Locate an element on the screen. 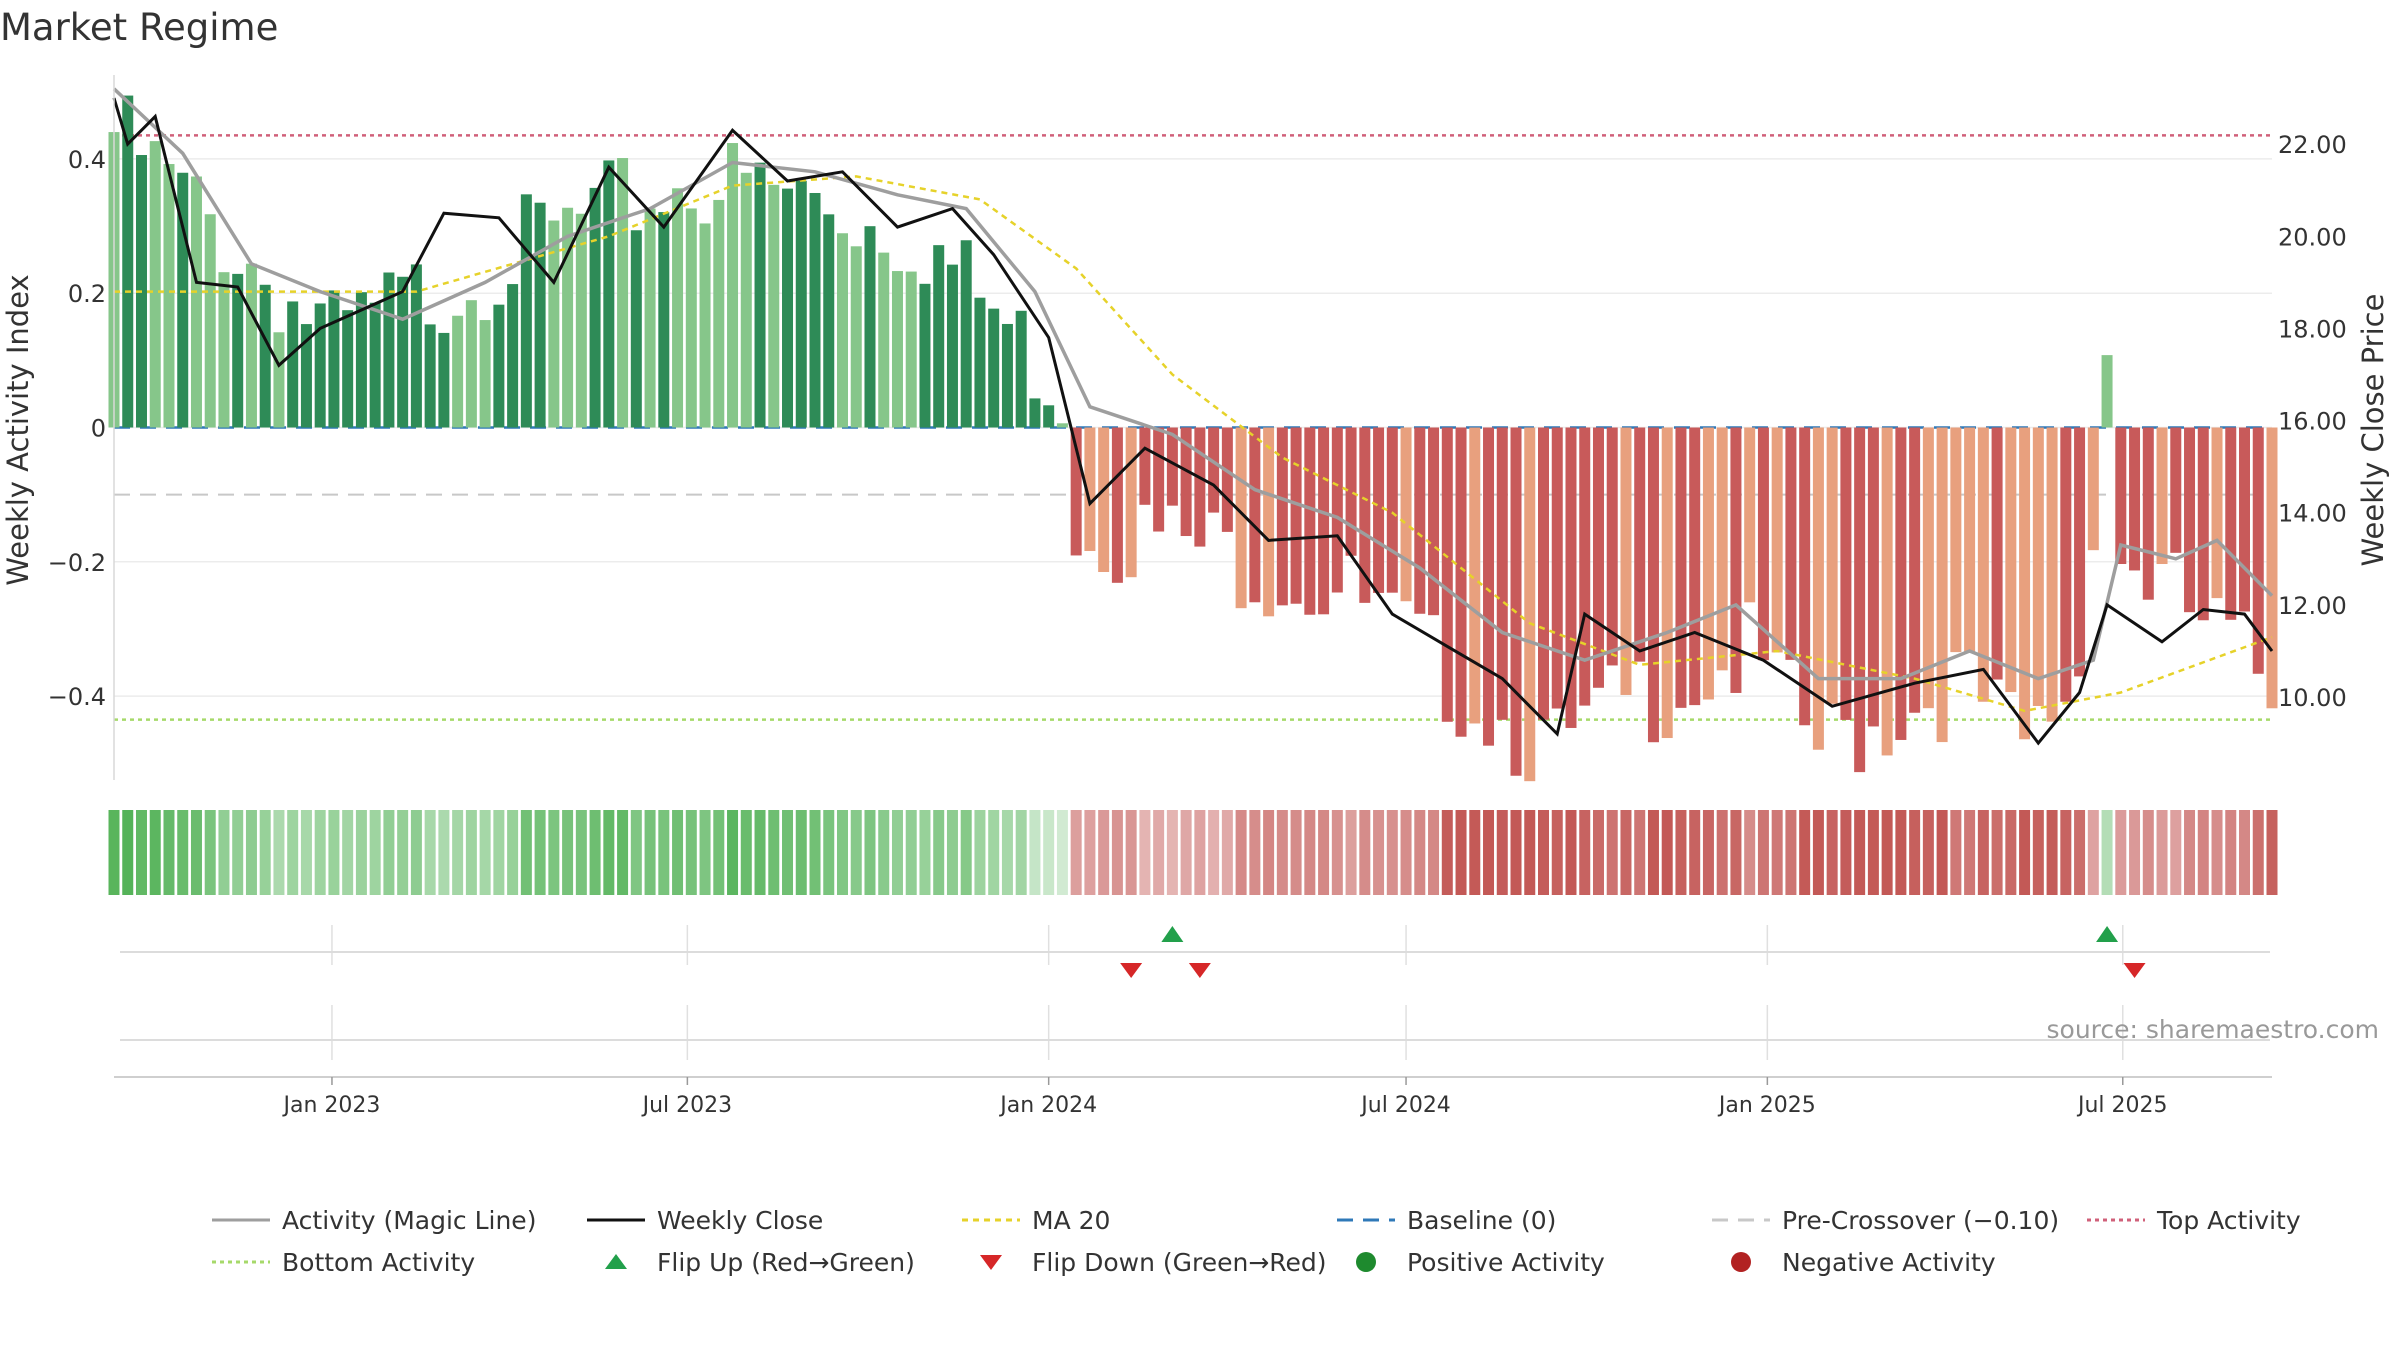  legend-item: Flip Down (Green→Red) is located at coordinates (1147, 1262).